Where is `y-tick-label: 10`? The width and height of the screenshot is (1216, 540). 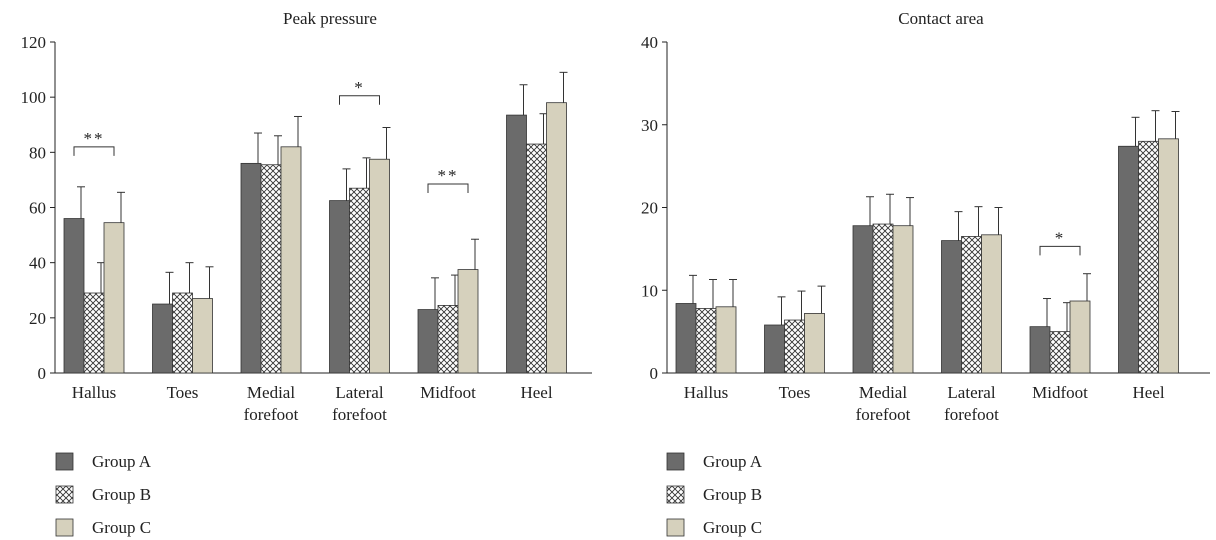
y-tick-label: 10 is located at coordinates (649, 290).